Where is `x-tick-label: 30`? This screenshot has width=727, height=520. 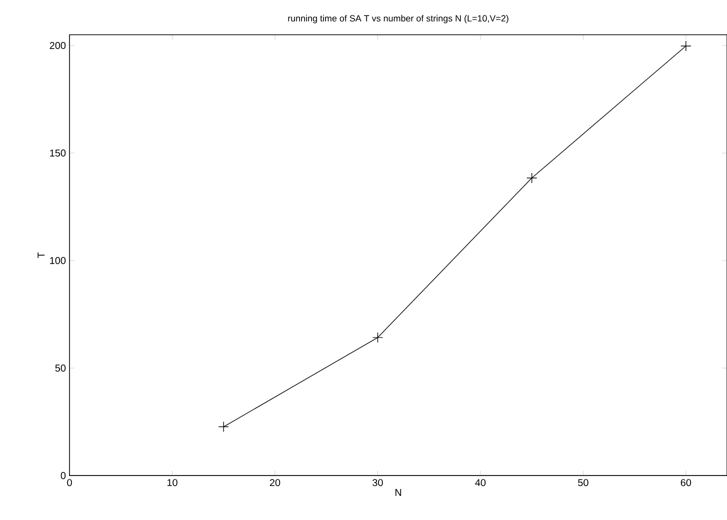
x-tick-label: 30 is located at coordinates (377, 482).